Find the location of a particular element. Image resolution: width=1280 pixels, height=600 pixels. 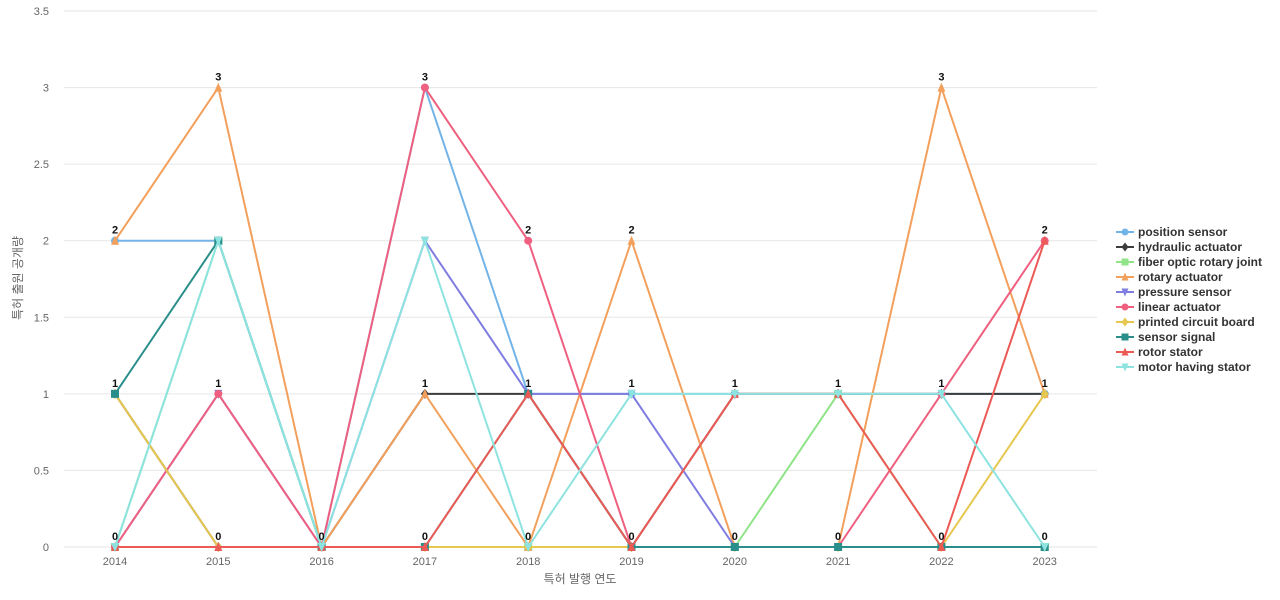

legend-item-position-sensor: position sensor is located at coordinates (1189, 231).